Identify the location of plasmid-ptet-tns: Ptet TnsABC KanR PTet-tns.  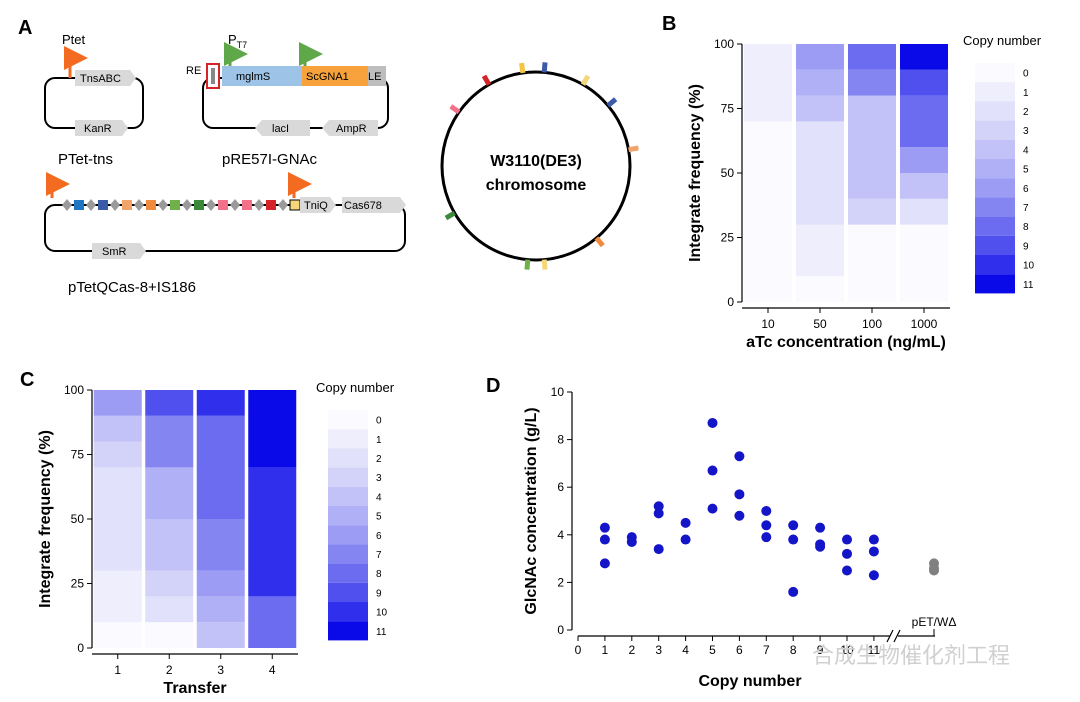
(94, 100).